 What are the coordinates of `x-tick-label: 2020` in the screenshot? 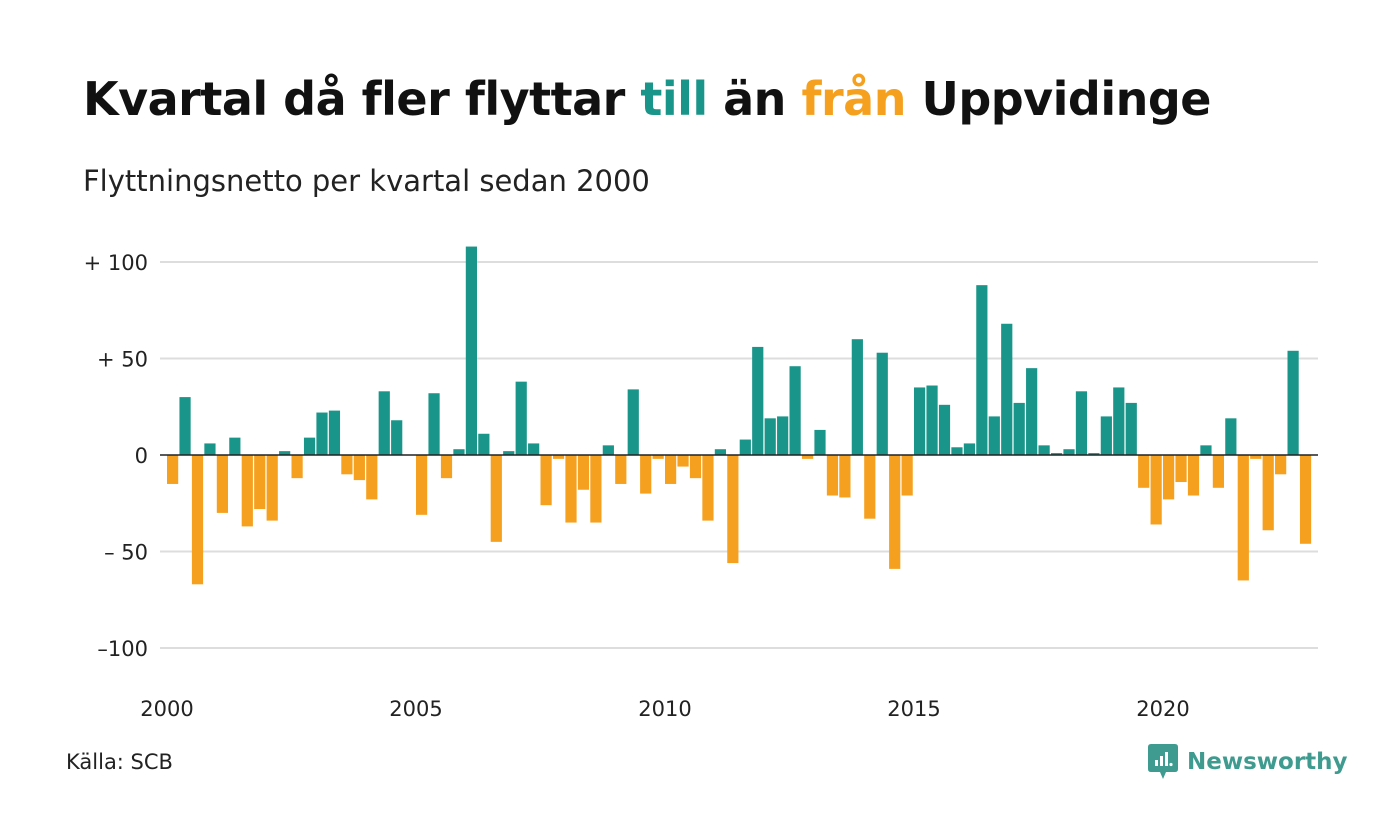 It's located at (1162, 709).